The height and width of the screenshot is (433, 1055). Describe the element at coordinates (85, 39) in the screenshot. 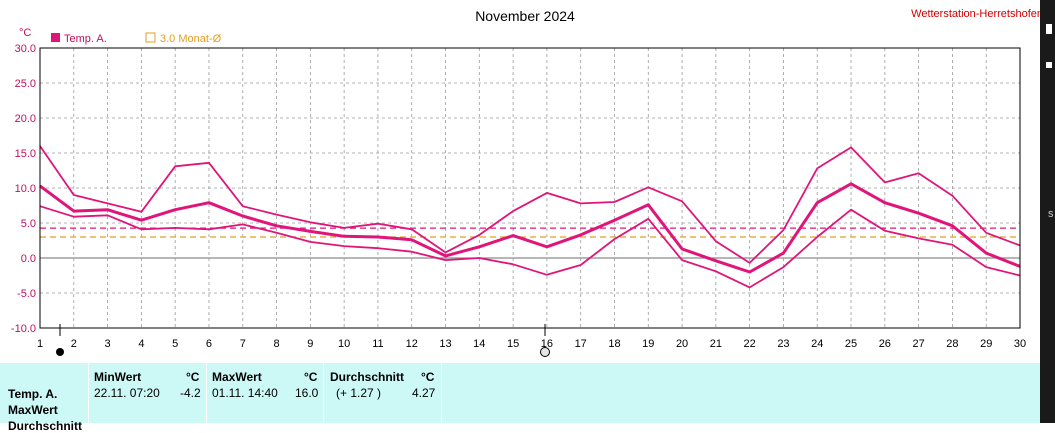

I see `legend-label-temp: Temp. A.` at that location.